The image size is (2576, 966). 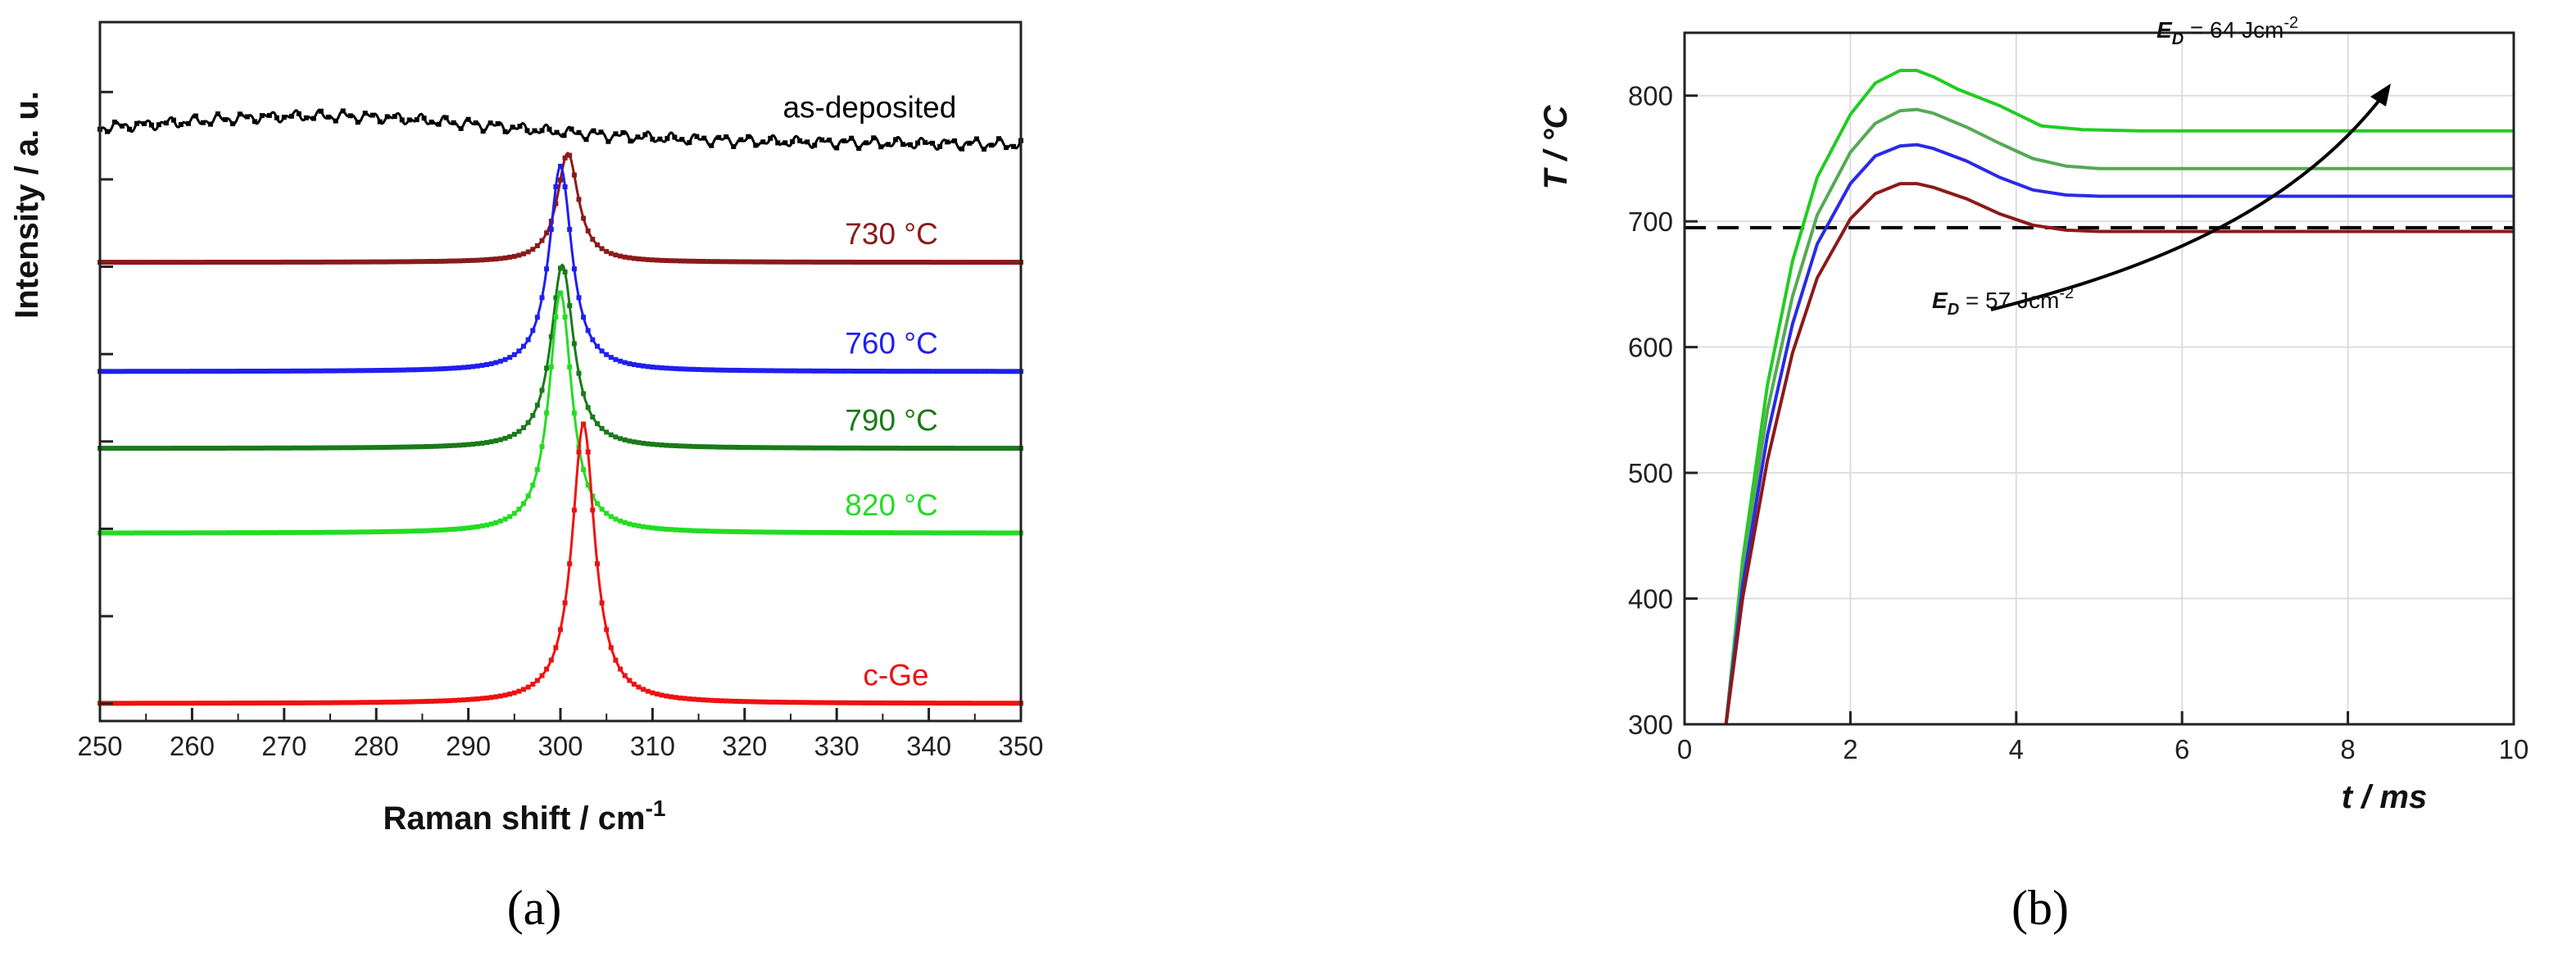 I want to click on panel-a-label: (a), so click(x=534, y=908).